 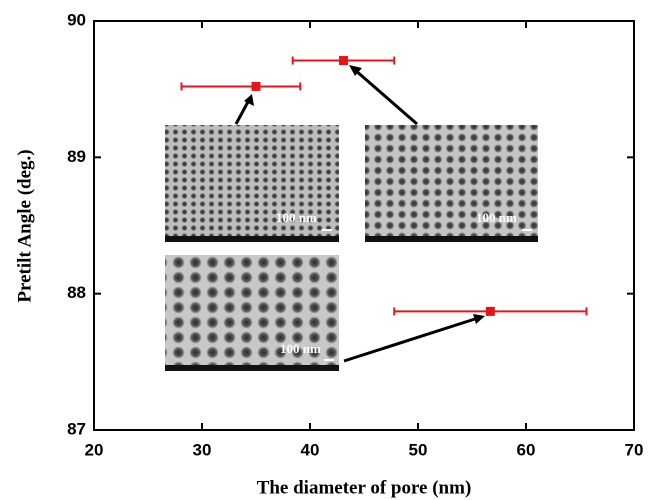 I want to click on y-tick-label: 89, so click(x=76, y=156).